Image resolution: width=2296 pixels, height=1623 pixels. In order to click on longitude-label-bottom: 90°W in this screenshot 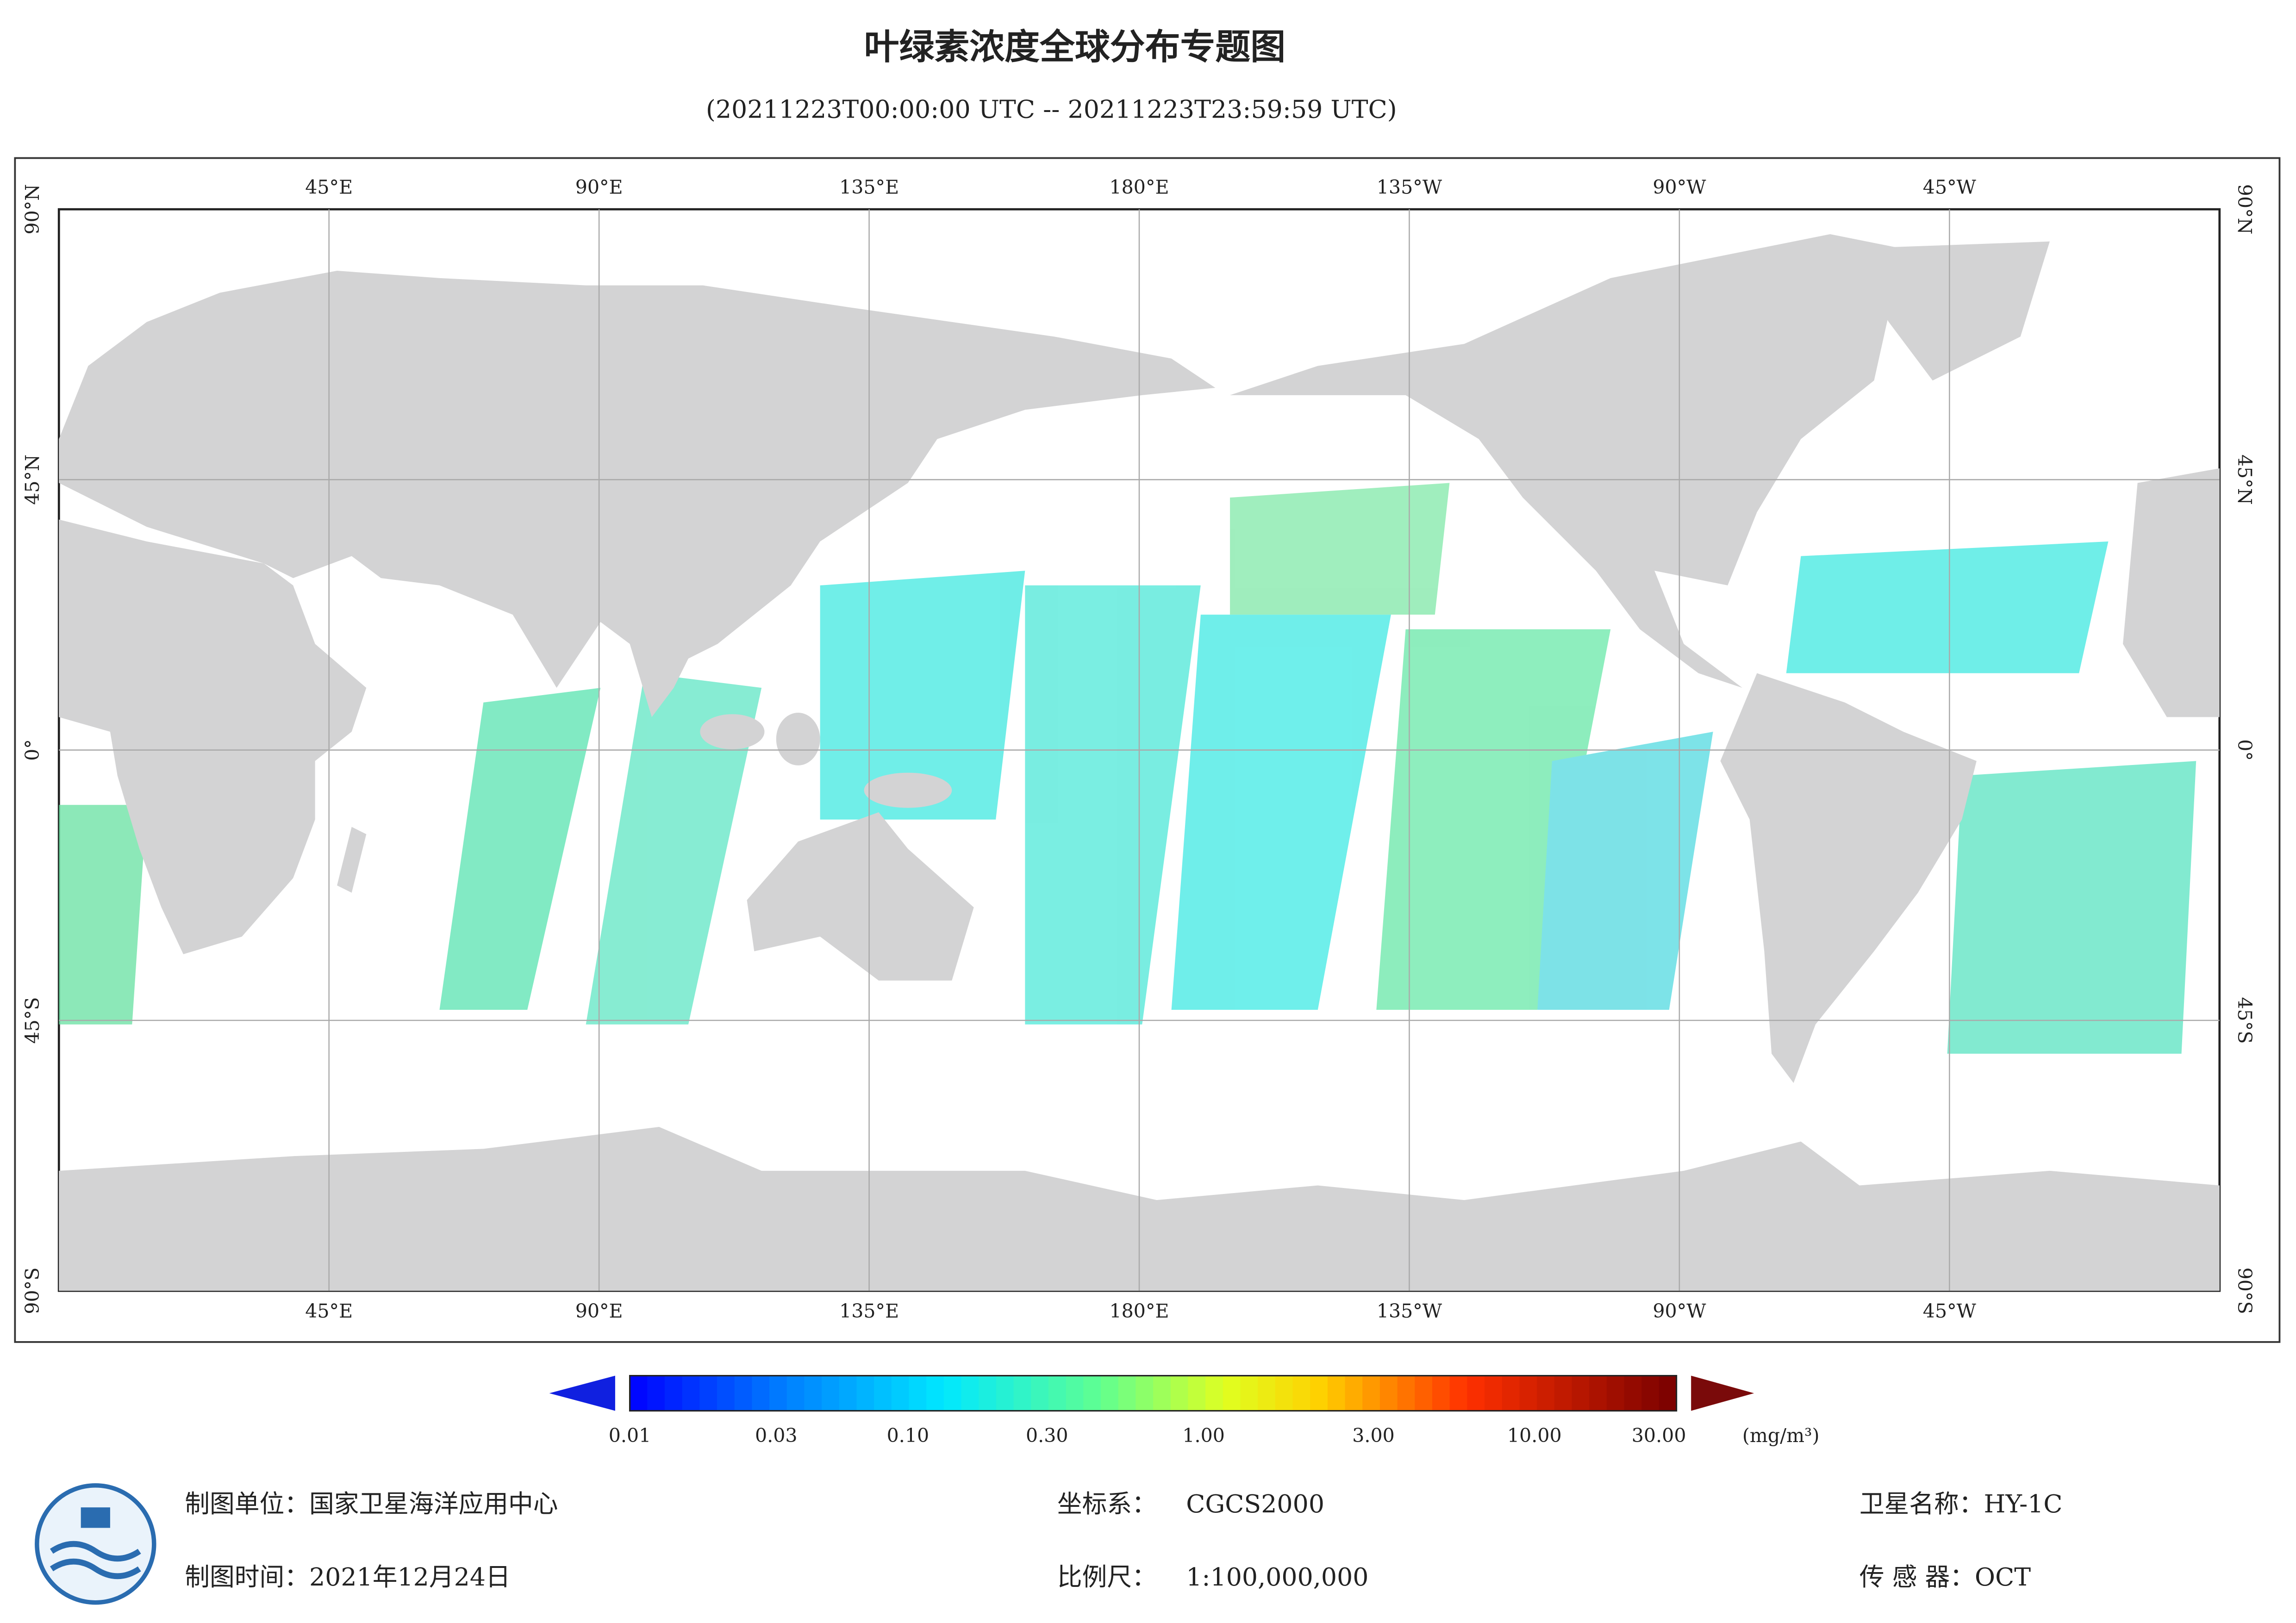, I will do `click(1679, 1311)`.